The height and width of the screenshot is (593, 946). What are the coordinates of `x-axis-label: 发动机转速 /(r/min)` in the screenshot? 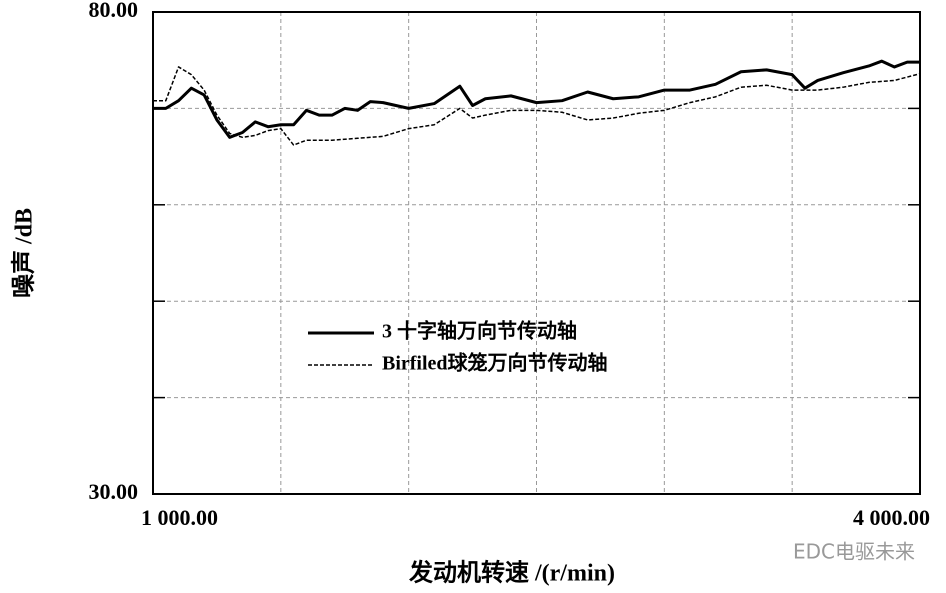 It's located at (511, 573).